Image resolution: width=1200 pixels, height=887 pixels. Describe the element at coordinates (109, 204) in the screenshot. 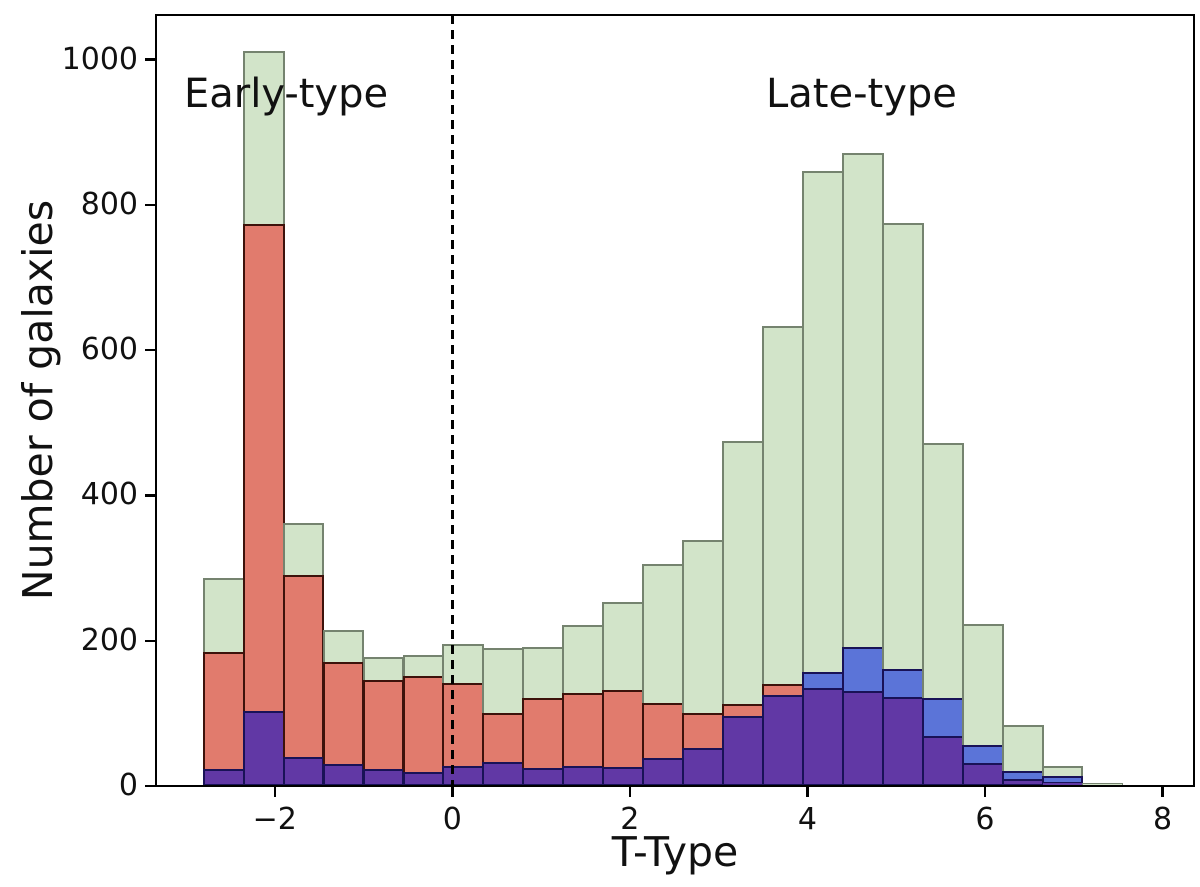

I see `y-tick-label: 800` at that location.